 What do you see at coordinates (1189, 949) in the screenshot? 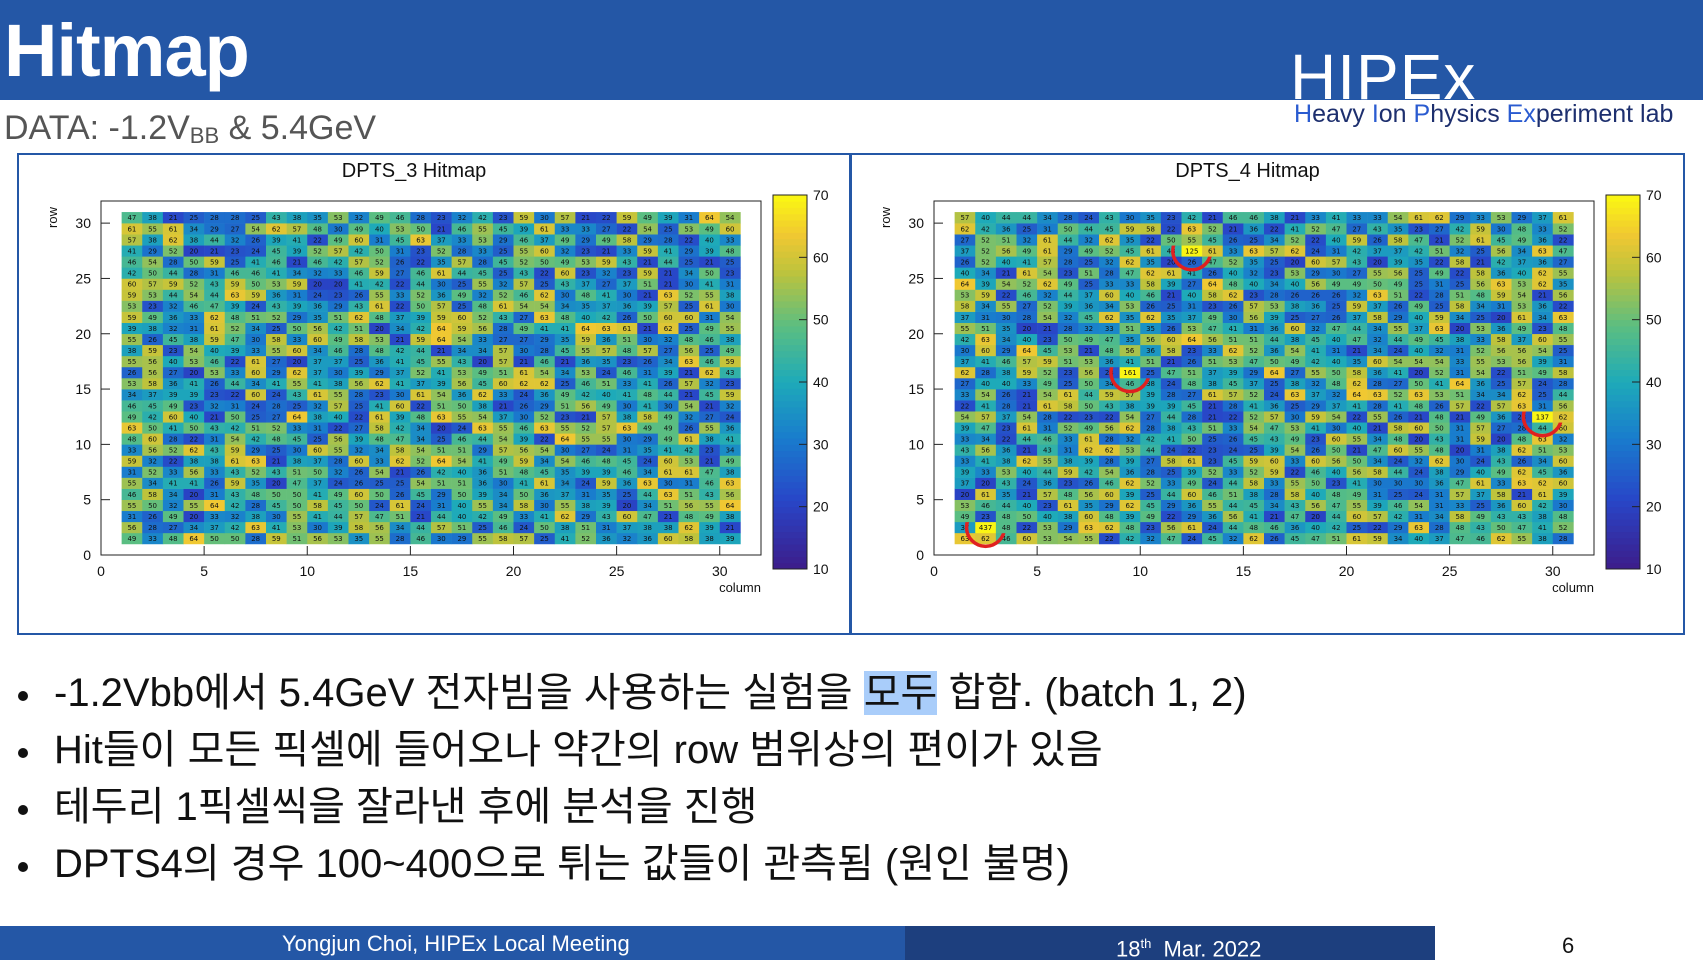
I see `footer-date: 18th Mar. 2022` at bounding box center [1189, 949].